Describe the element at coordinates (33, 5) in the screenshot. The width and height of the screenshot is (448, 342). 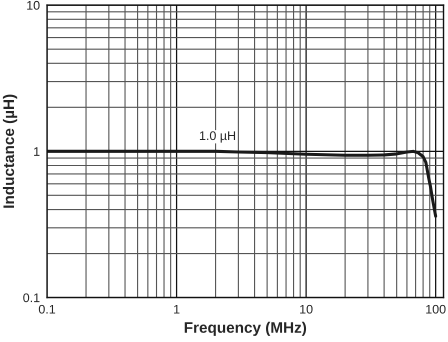
I see `y-tick-label: 10` at that location.